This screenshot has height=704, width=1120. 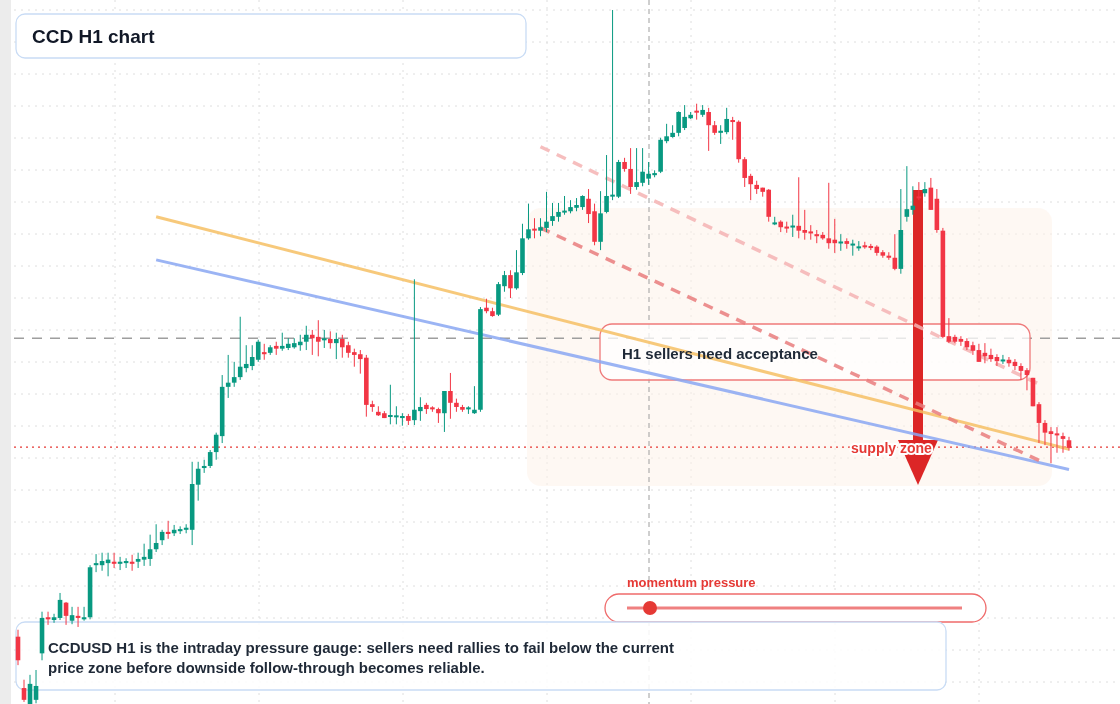 What do you see at coordinates (691, 582) in the screenshot?
I see `annotation: momentum pressure` at bounding box center [691, 582].